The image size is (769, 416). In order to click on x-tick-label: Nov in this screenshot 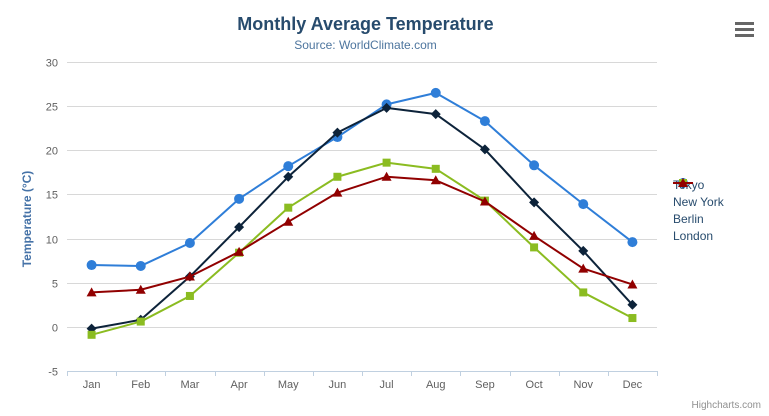, I will do `click(583, 385)`.